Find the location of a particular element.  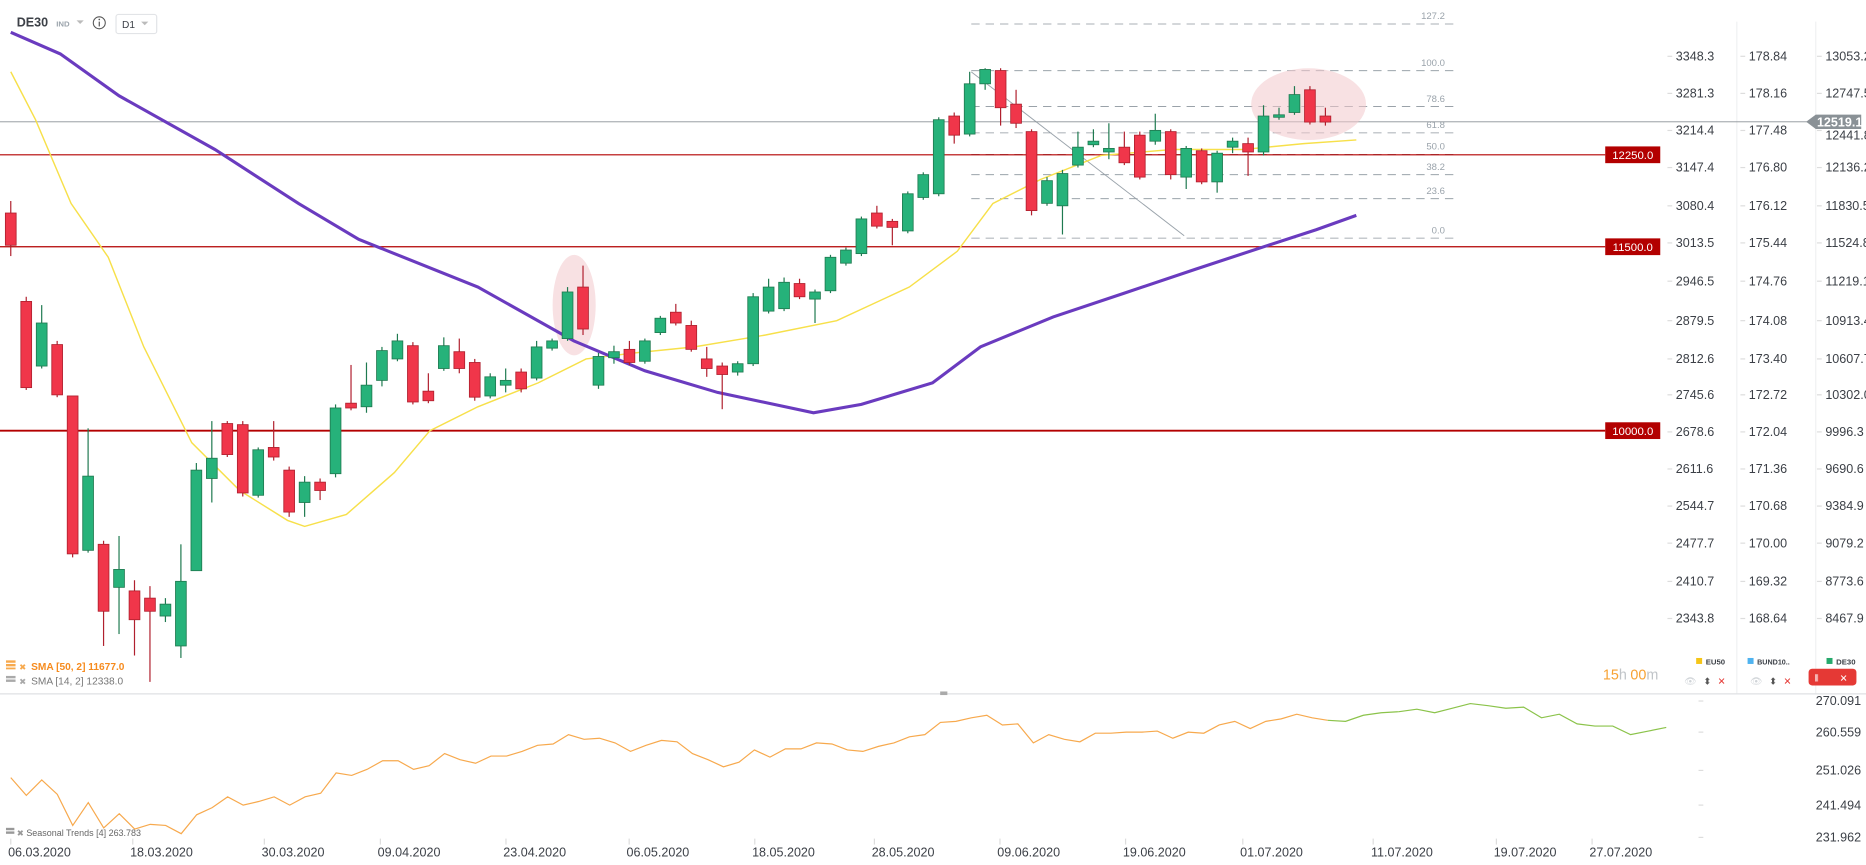

instrument-eu50: EU50 👁 ⬍ ✕ is located at coordinates (1704, 673).